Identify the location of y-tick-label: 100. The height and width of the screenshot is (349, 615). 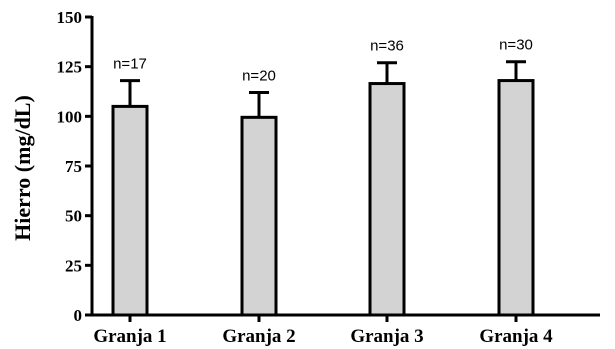
(70, 116).